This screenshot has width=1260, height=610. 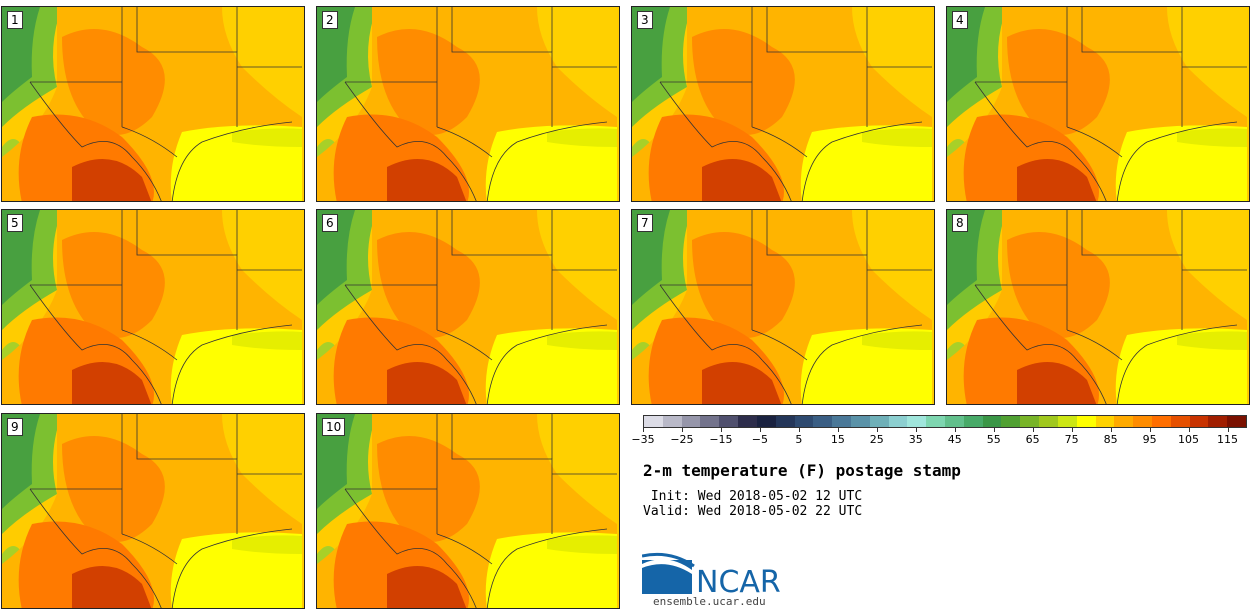 What do you see at coordinates (645, 223) in the screenshot?
I see `panel-number: 7` at bounding box center [645, 223].